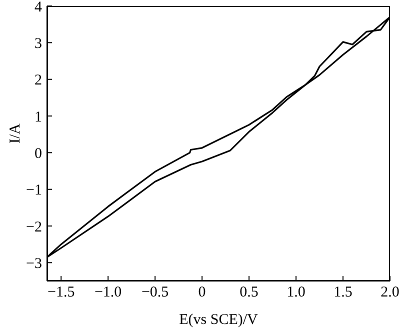 The width and height of the screenshot is (400, 328). I want to click on x-tick-label: −1.5, so click(61, 292).